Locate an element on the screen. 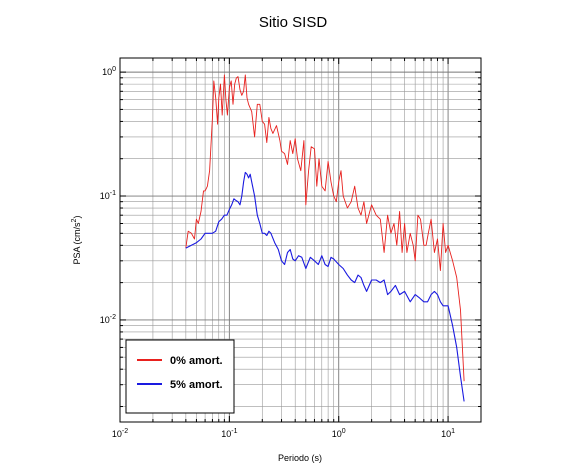 This screenshot has width=586, height=475. x-tick-label-exp: -2 is located at coordinates (125, 431).